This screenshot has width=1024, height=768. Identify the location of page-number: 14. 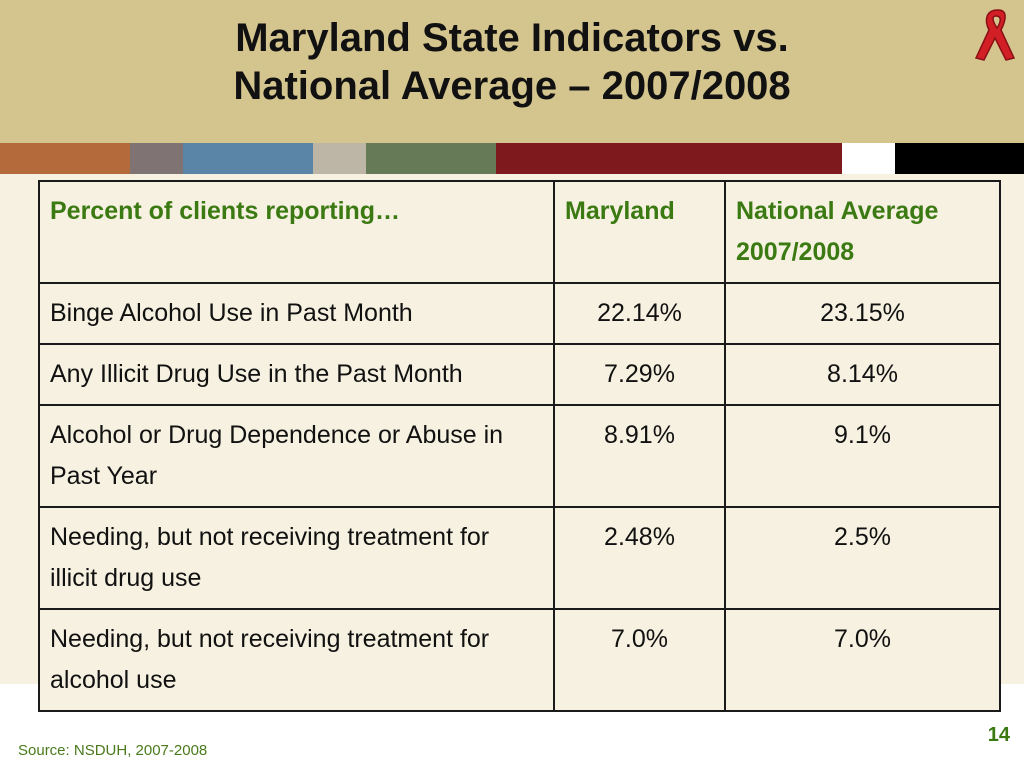
(998, 735).